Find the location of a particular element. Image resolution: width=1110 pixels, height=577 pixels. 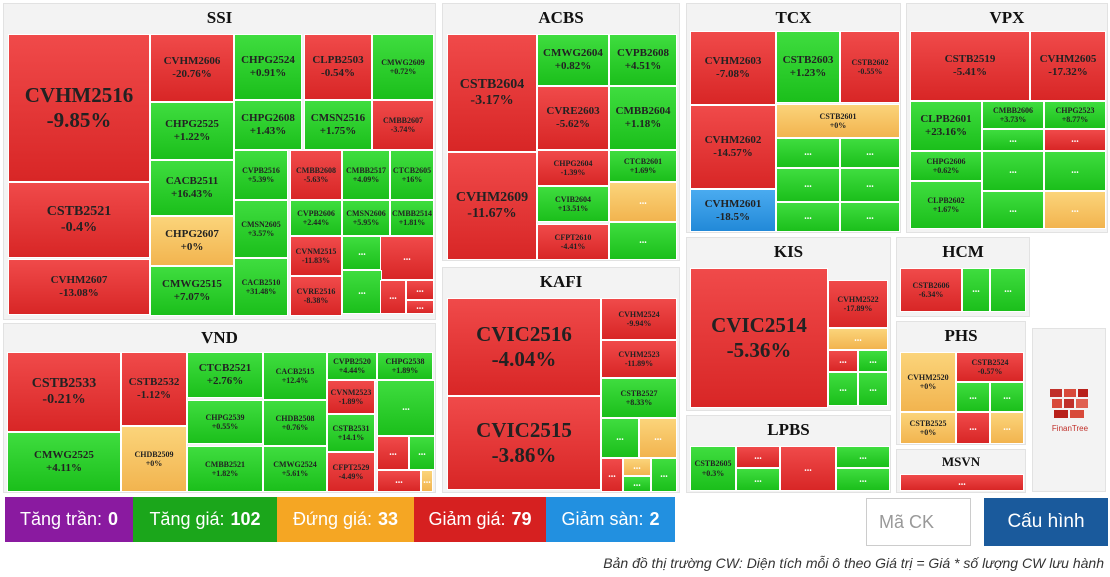

treemap-tile: CHDB2509 +0% is located at coordinates (154, 459).